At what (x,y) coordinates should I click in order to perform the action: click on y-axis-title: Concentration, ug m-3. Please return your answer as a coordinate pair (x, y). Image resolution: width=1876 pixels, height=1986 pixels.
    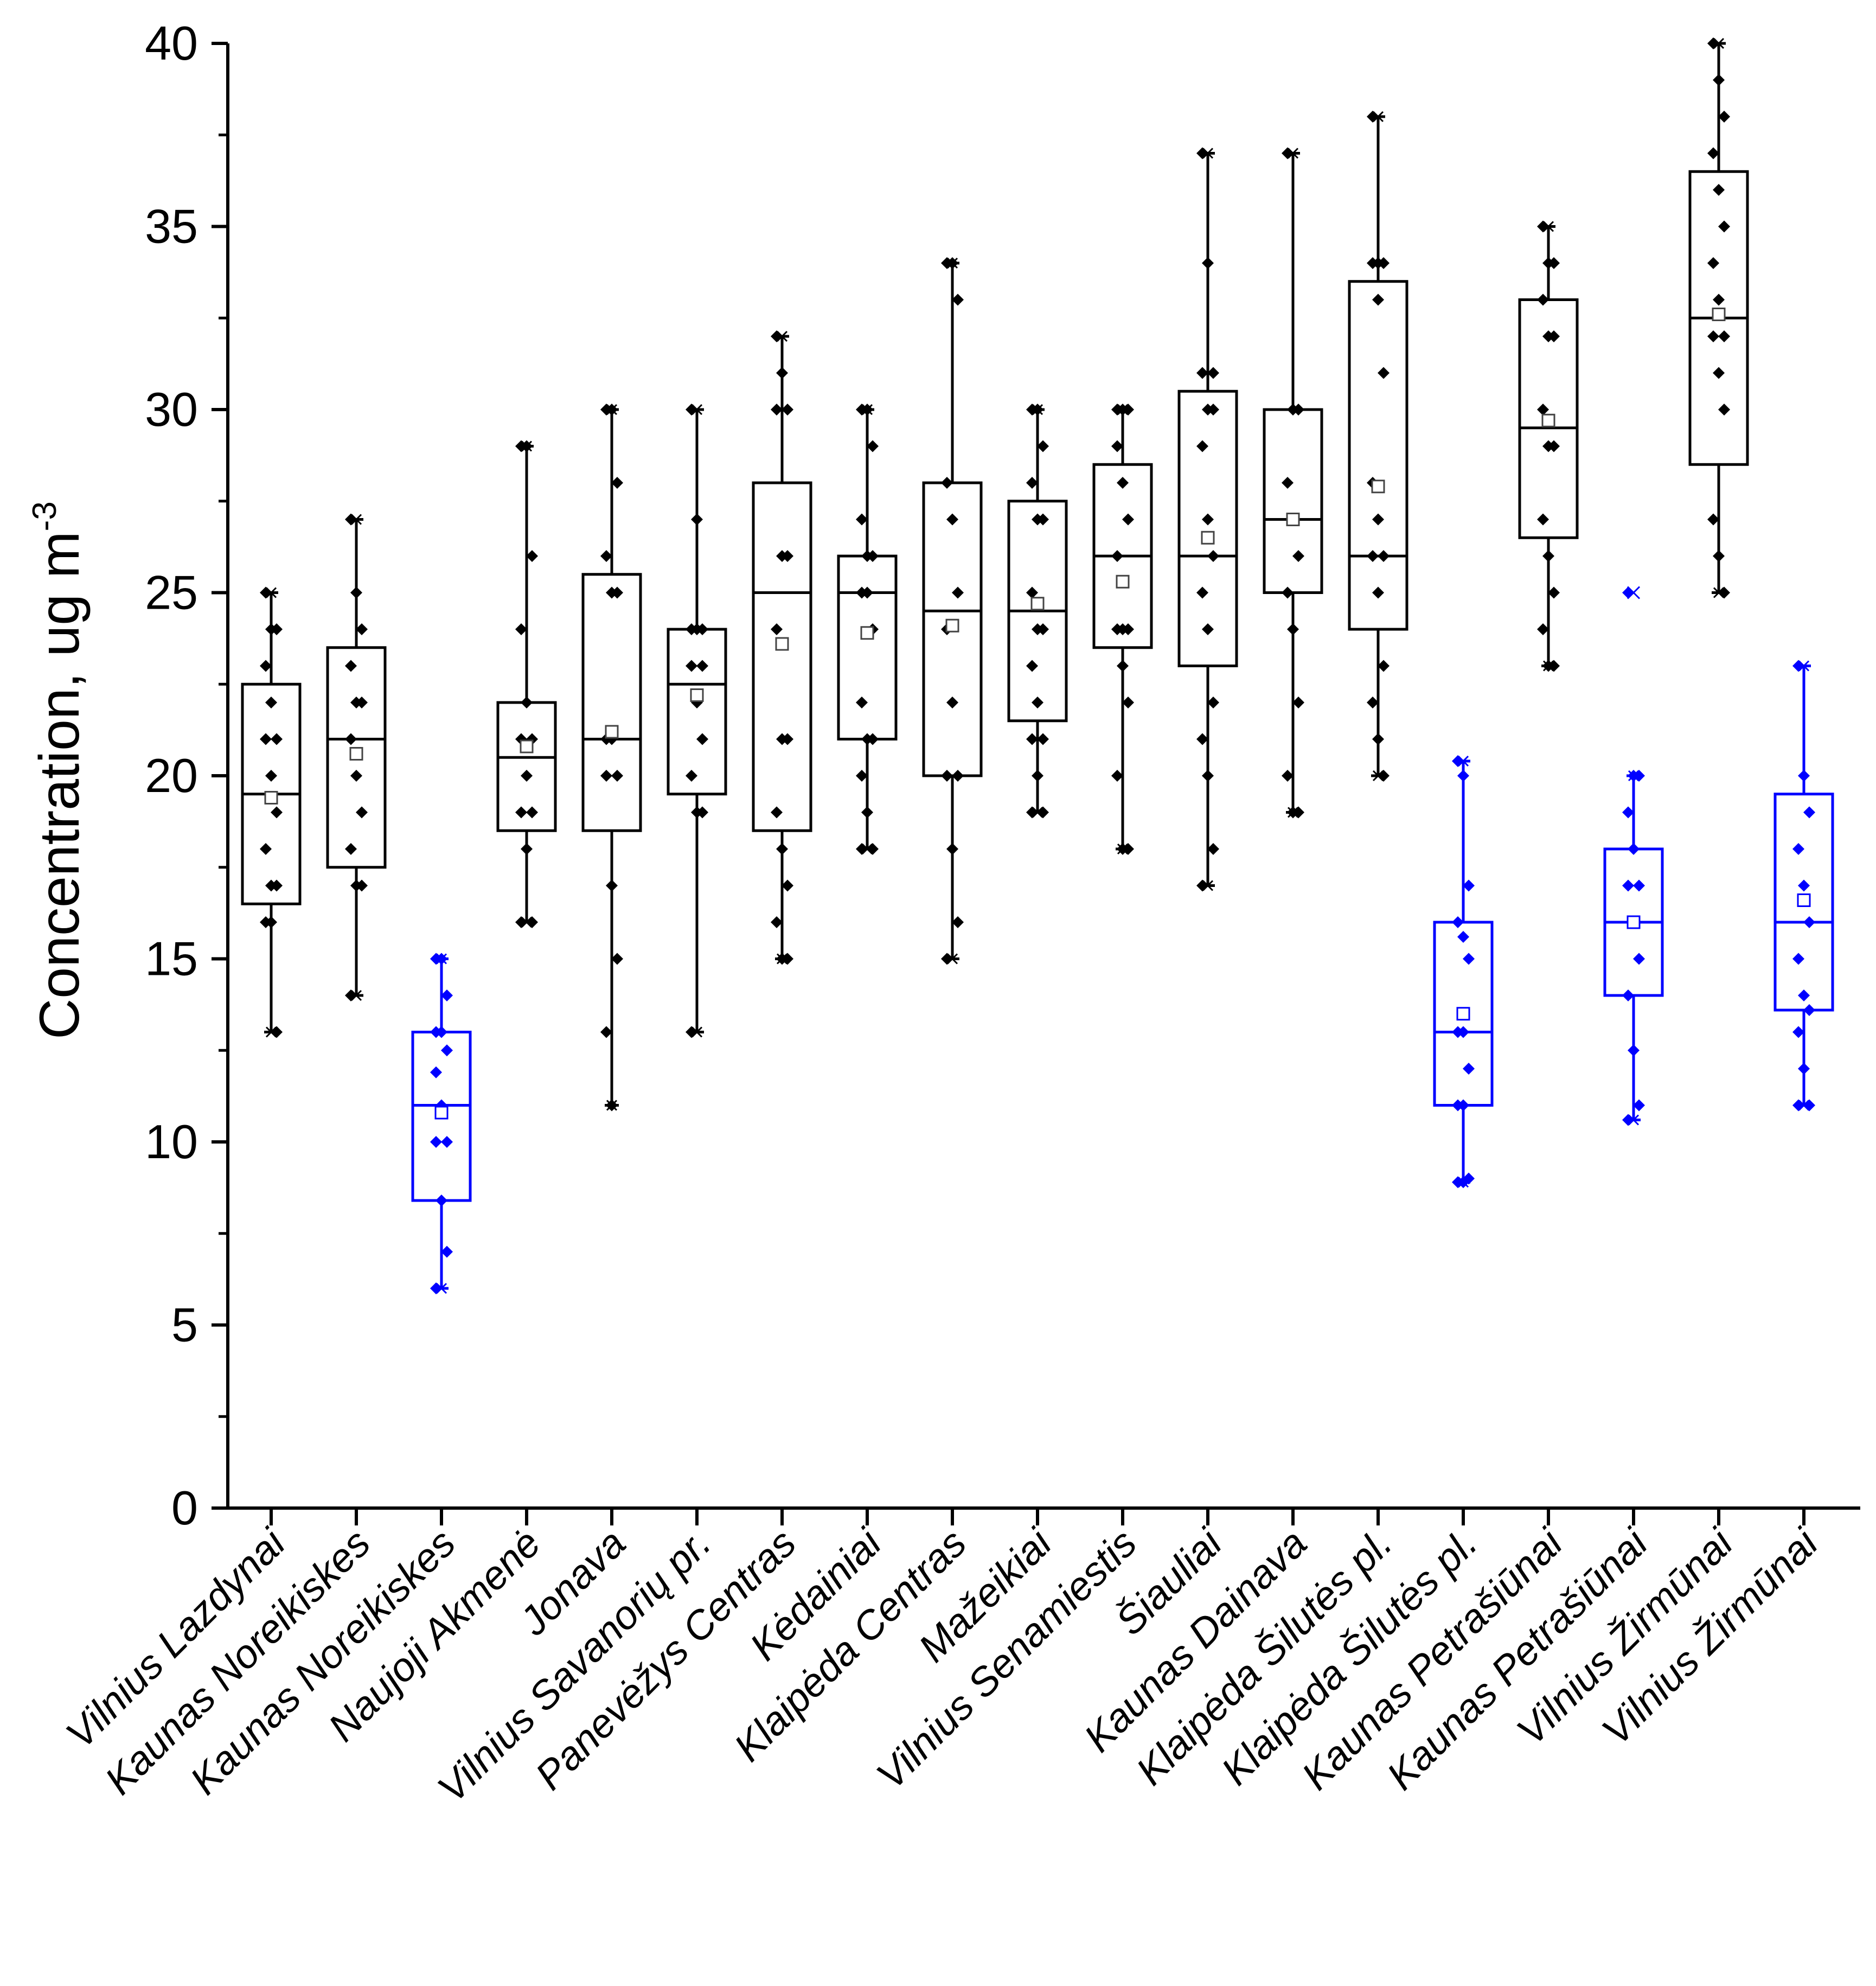
    Looking at the image, I should click on (58, 770).